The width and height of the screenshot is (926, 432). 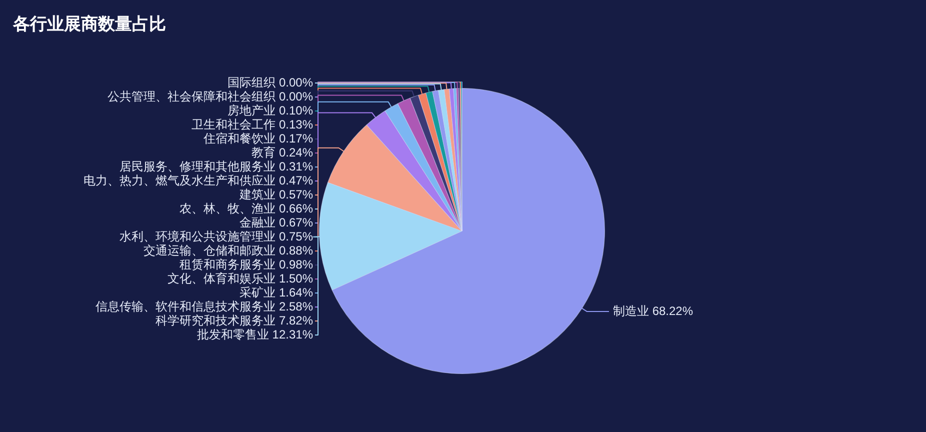 I want to click on slice-label: 信息传输、软件和信息技术服务业 2.58%, so click(x=205, y=306).